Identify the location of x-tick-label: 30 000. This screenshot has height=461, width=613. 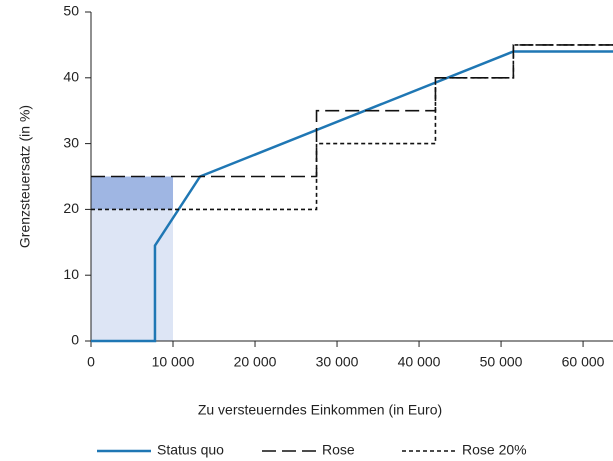
(337, 362).